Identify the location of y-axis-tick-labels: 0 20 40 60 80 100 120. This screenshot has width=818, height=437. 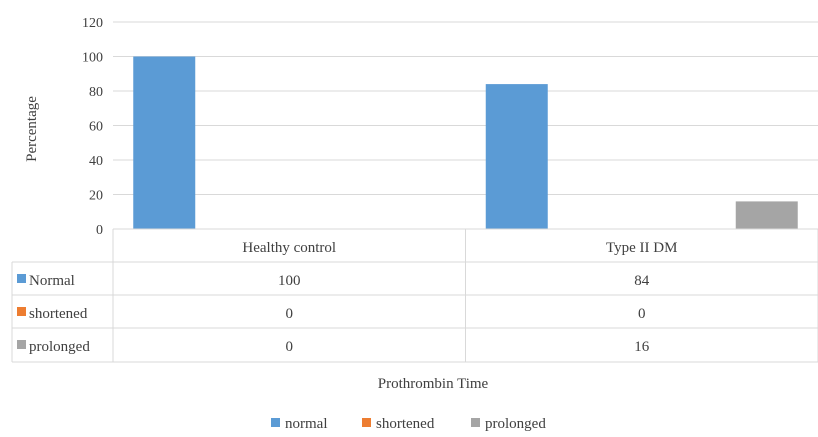
(92, 127).